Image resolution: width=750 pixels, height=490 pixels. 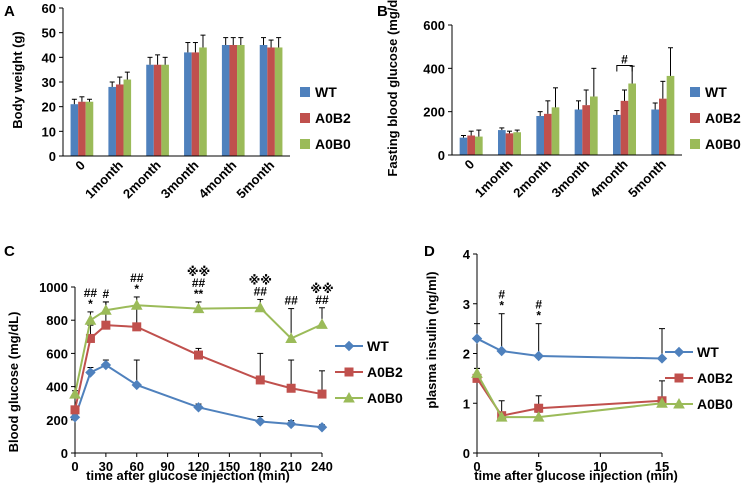 What do you see at coordinates (538, 466) in the screenshot?
I see `D-xtick-label: 5` at bounding box center [538, 466].